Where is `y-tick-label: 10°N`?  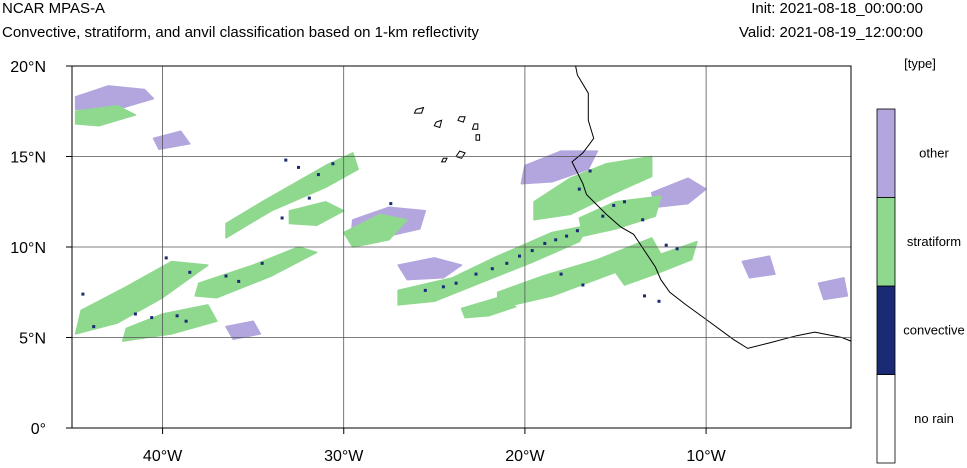
y-tick-label: 10°N is located at coordinates (28, 248).